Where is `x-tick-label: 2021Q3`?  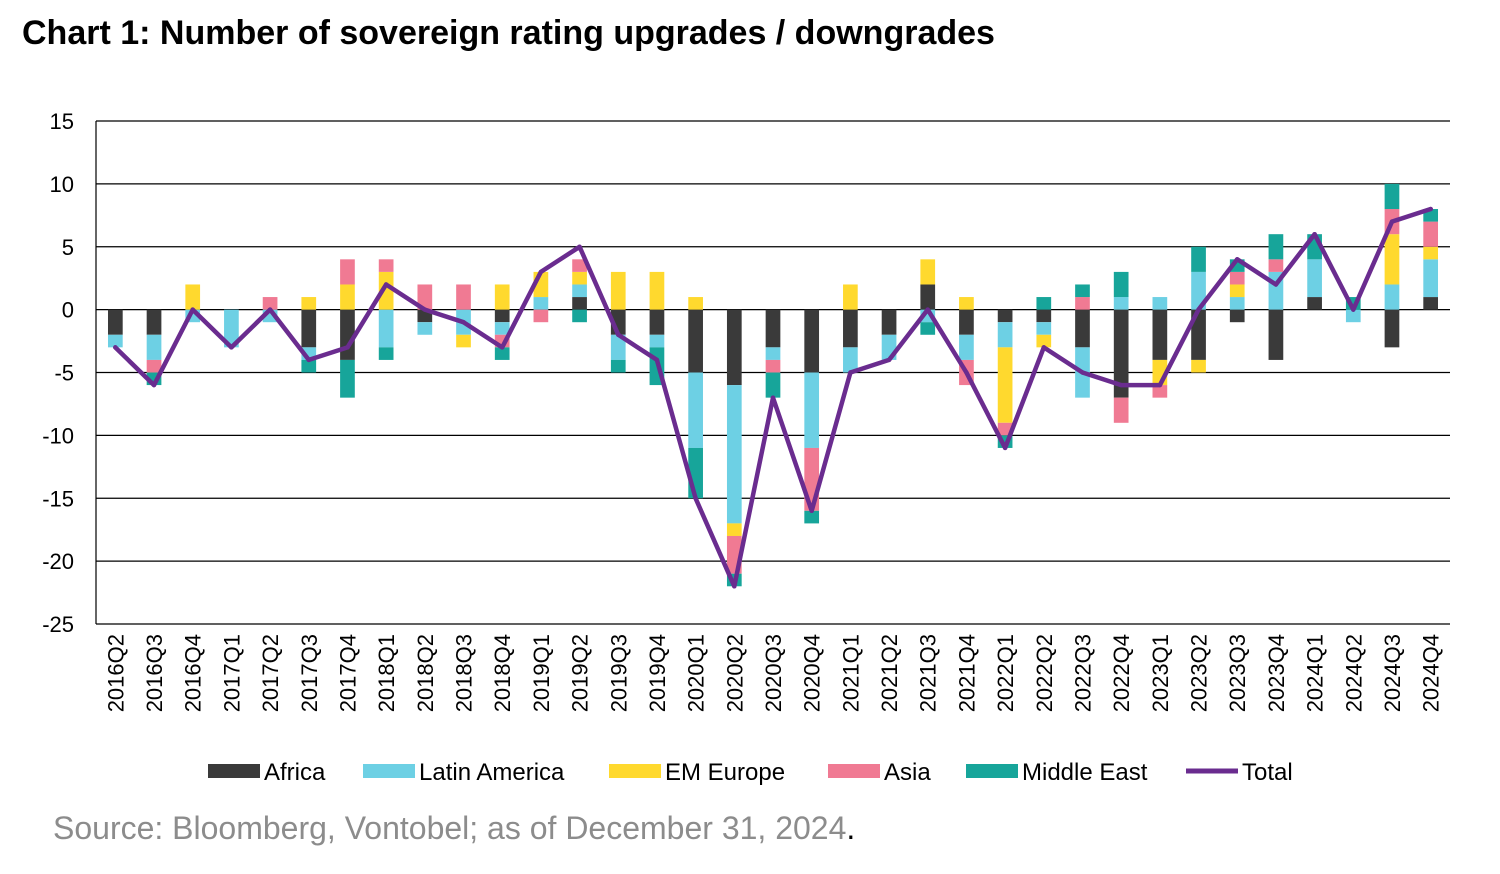
x-tick-label: 2021Q3 is located at coordinates (928, 673).